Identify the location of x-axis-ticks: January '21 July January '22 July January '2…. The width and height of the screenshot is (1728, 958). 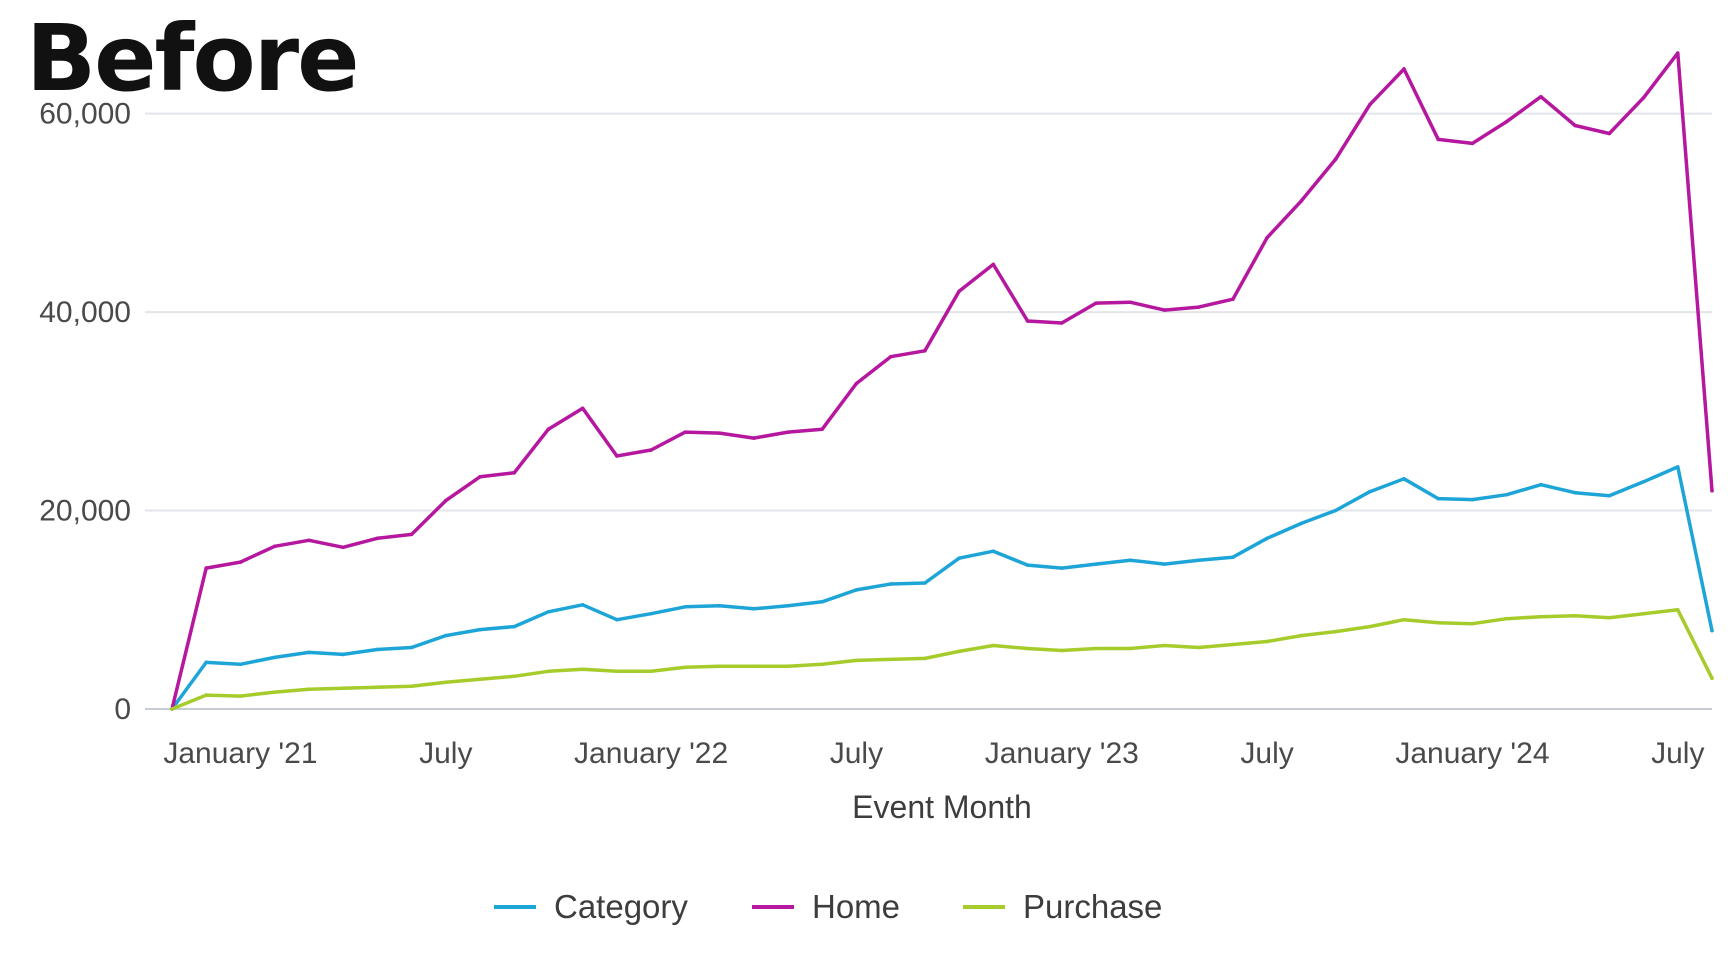
(933, 753).